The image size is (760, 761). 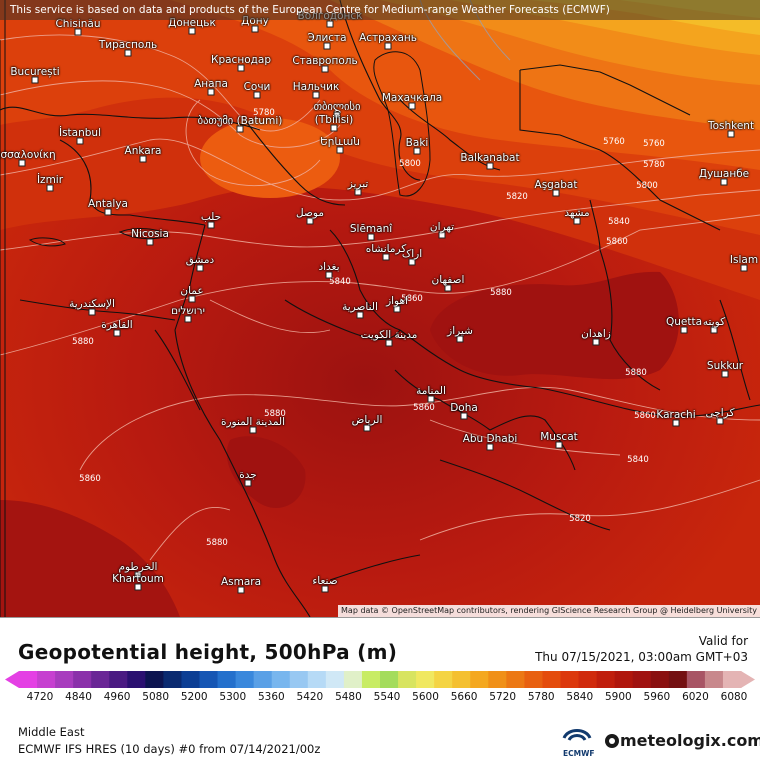 What do you see at coordinates (731, 126) in the screenshot?
I see `city-label: Toshkent` at bounding box center [731, 126].